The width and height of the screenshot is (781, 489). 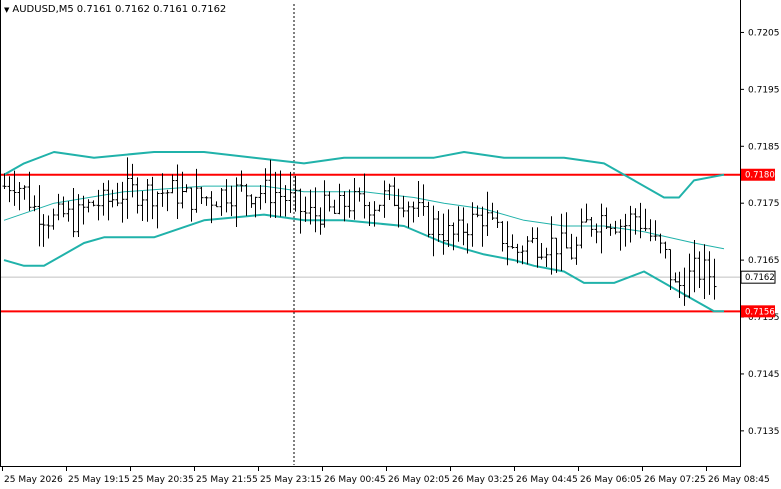 I want to click on bollinger-upper-band, so click(x=364, y=175).